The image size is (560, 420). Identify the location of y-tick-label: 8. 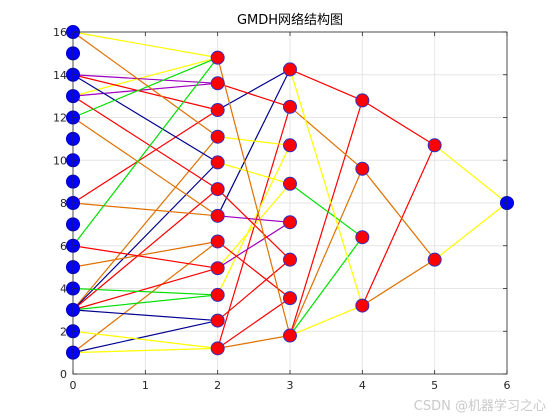
(63, 203).